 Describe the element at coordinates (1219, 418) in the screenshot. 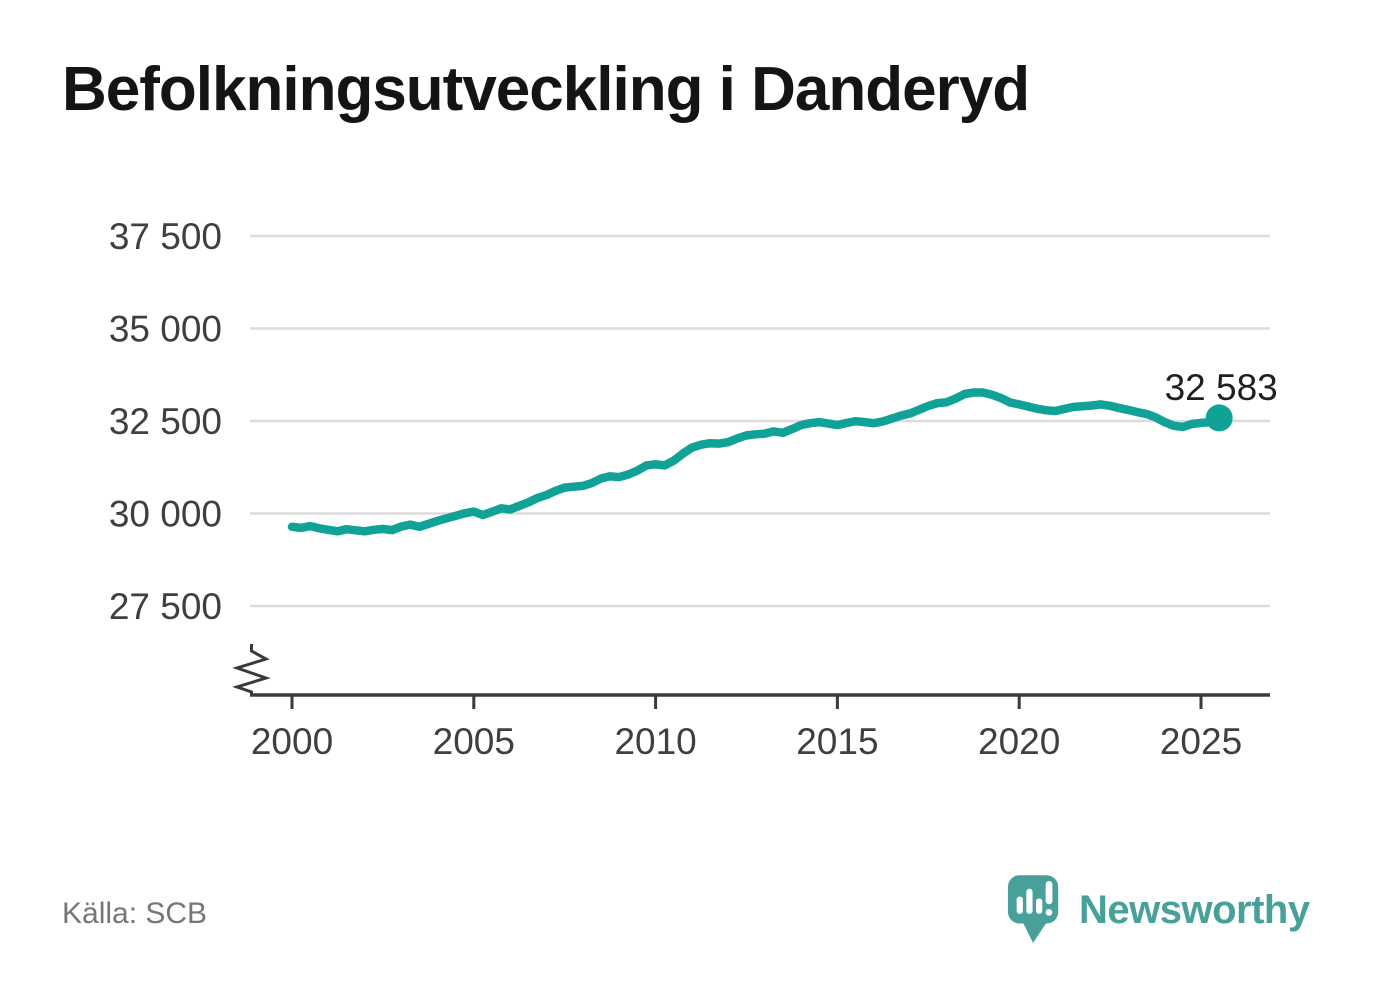

I see `latest-point-marker` at that location.